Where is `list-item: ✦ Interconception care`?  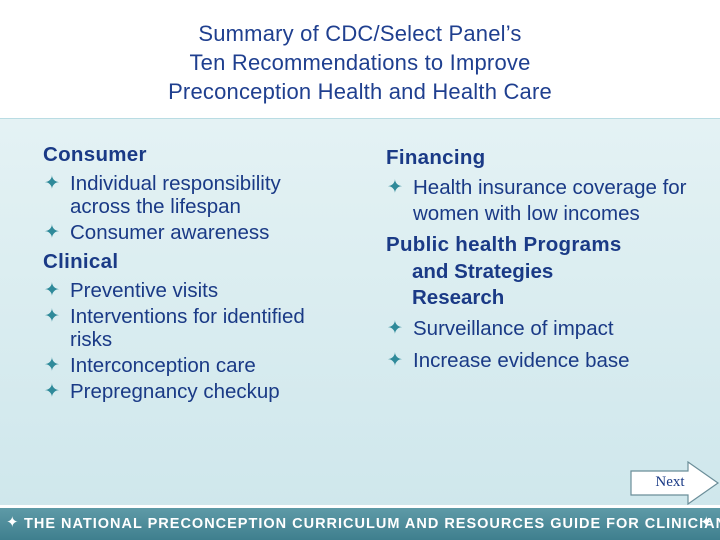
list-item: ✦ Interconception care is located at coordinates (193, 365).